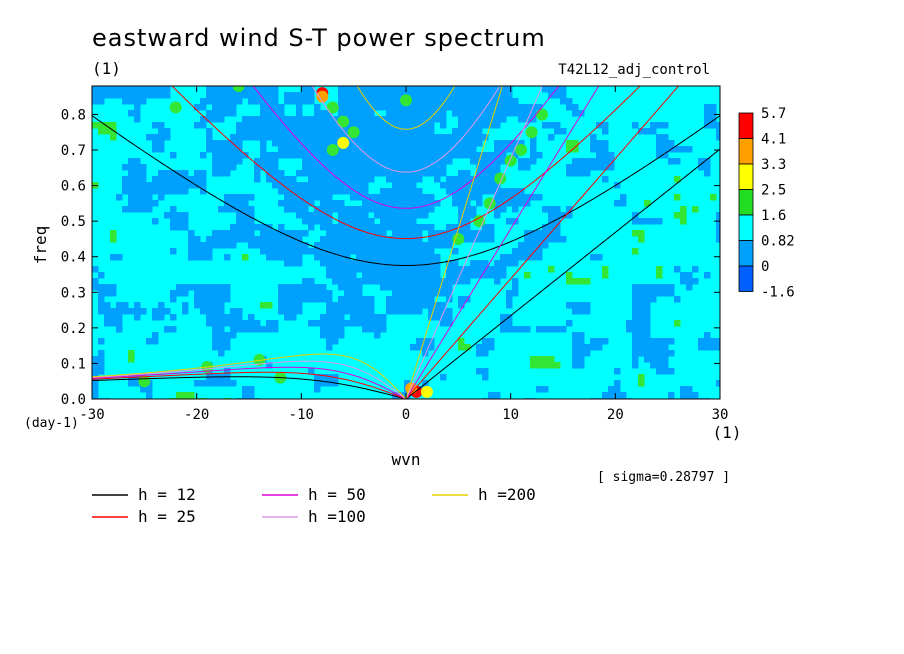 Image resolution: width=904 pixels, height=654 pixels. I want to click on colorbar-label: 0.82, so click(778, 242).